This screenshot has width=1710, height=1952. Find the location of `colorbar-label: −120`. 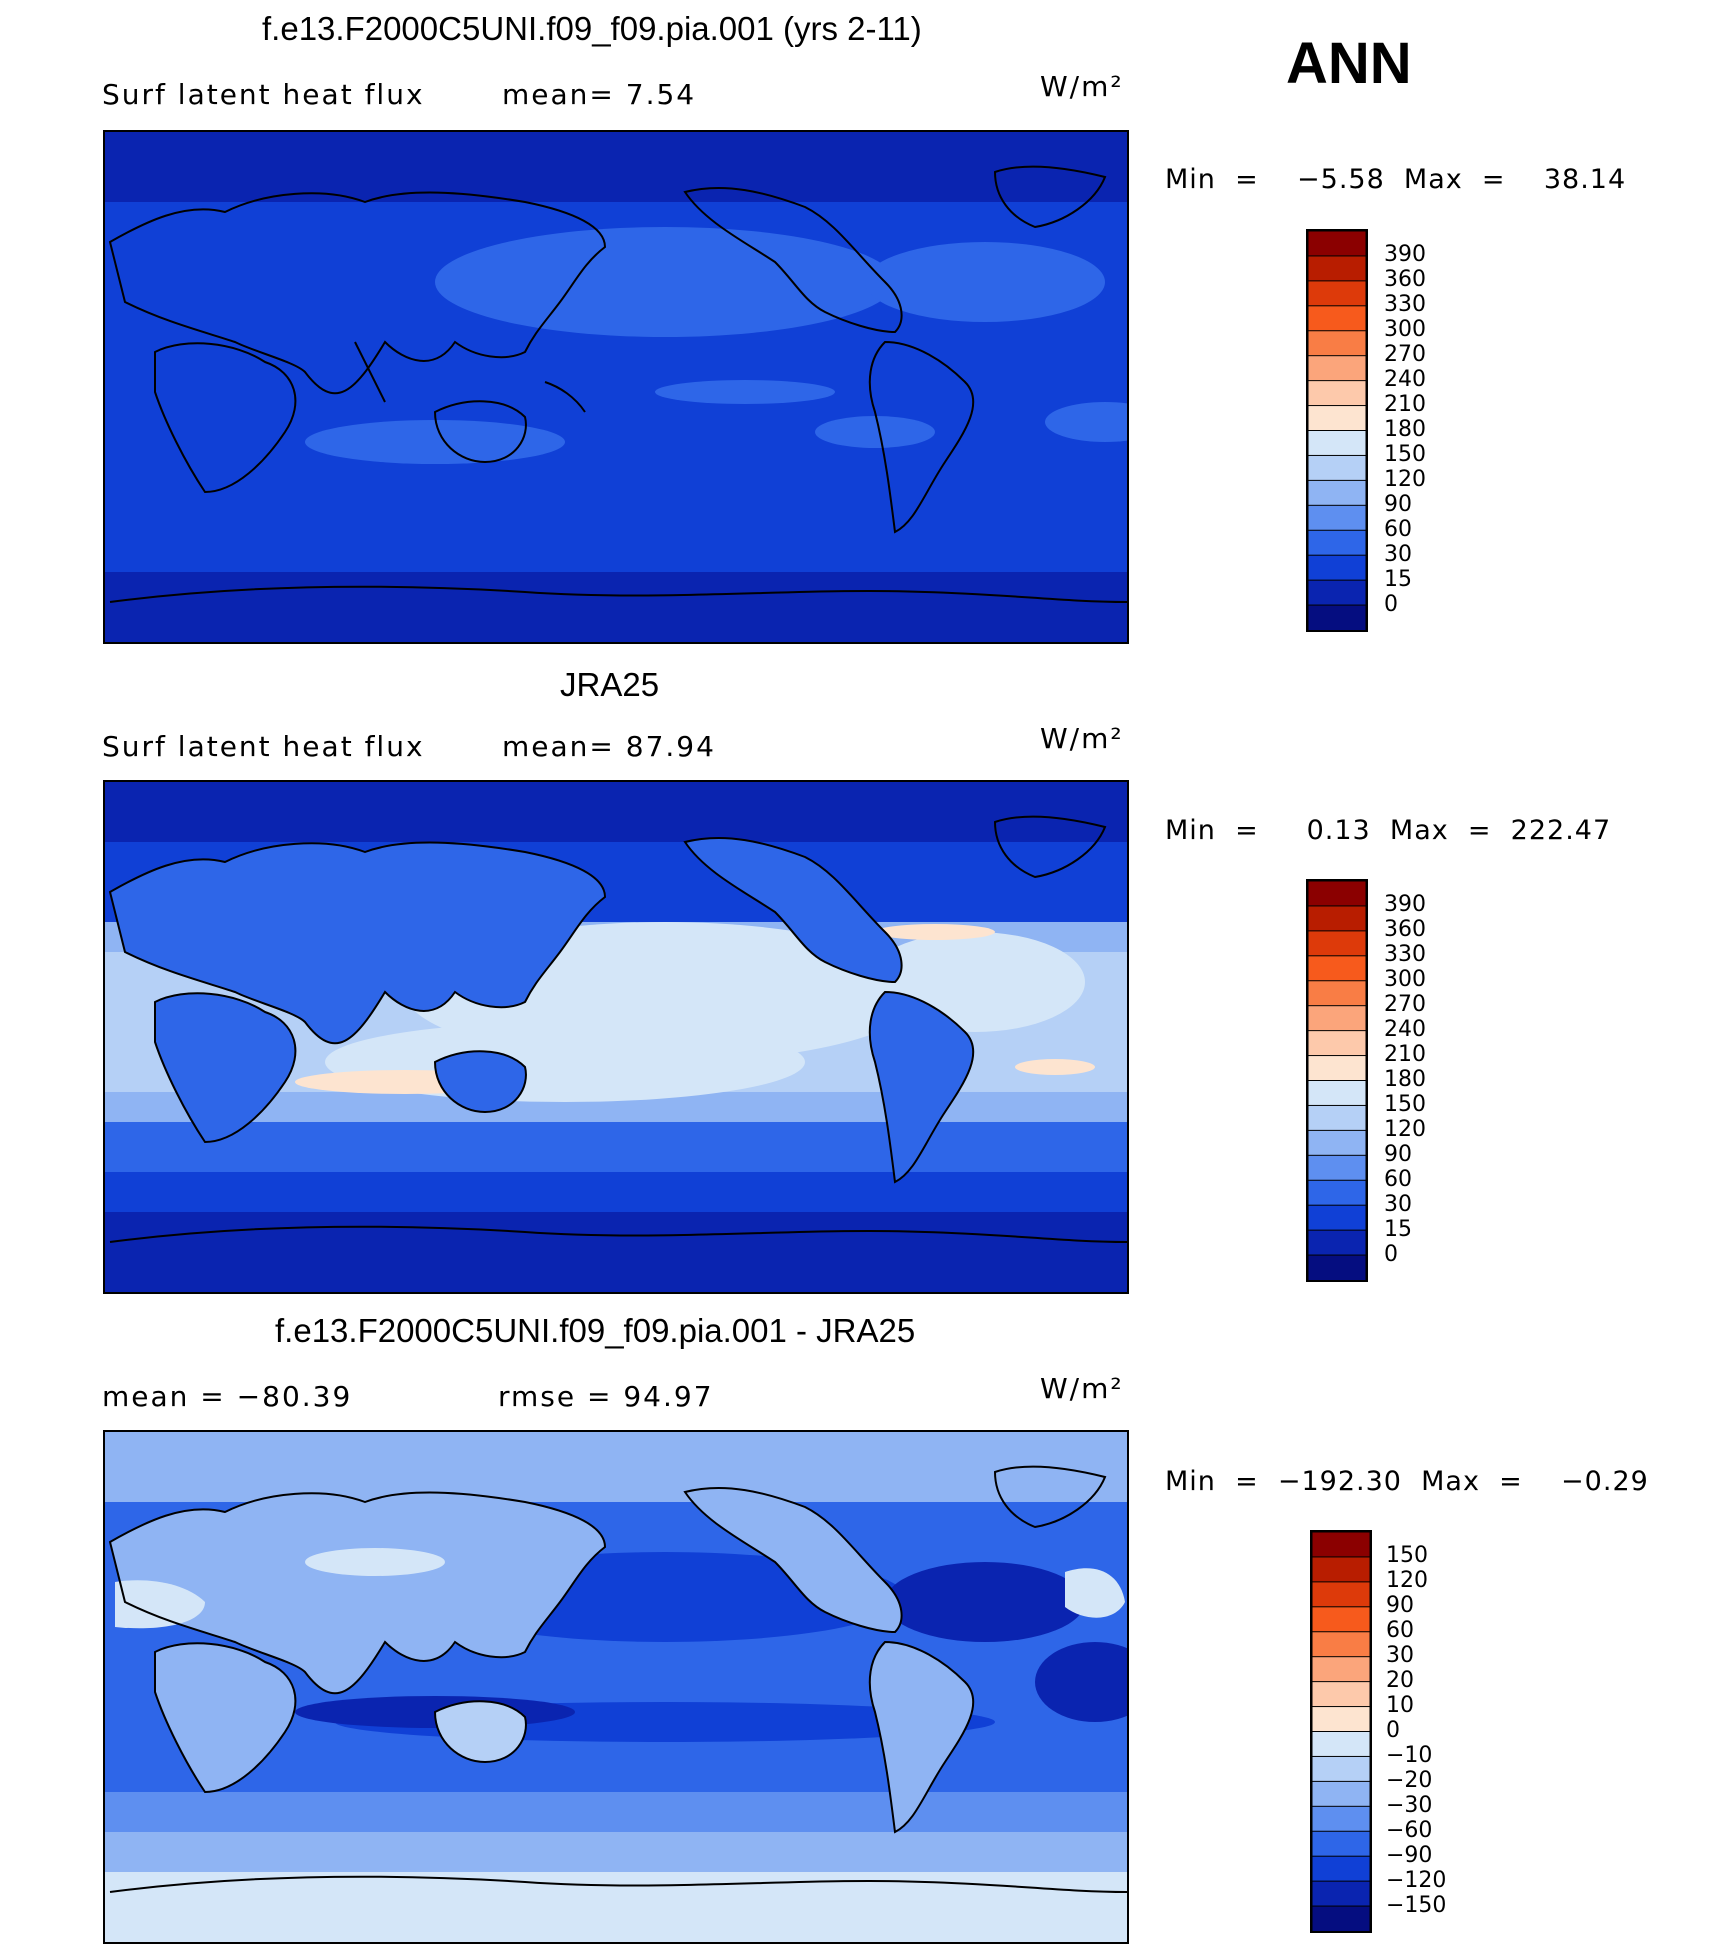

colorbar-label: −120 is located at coordinates (1416, 1880).